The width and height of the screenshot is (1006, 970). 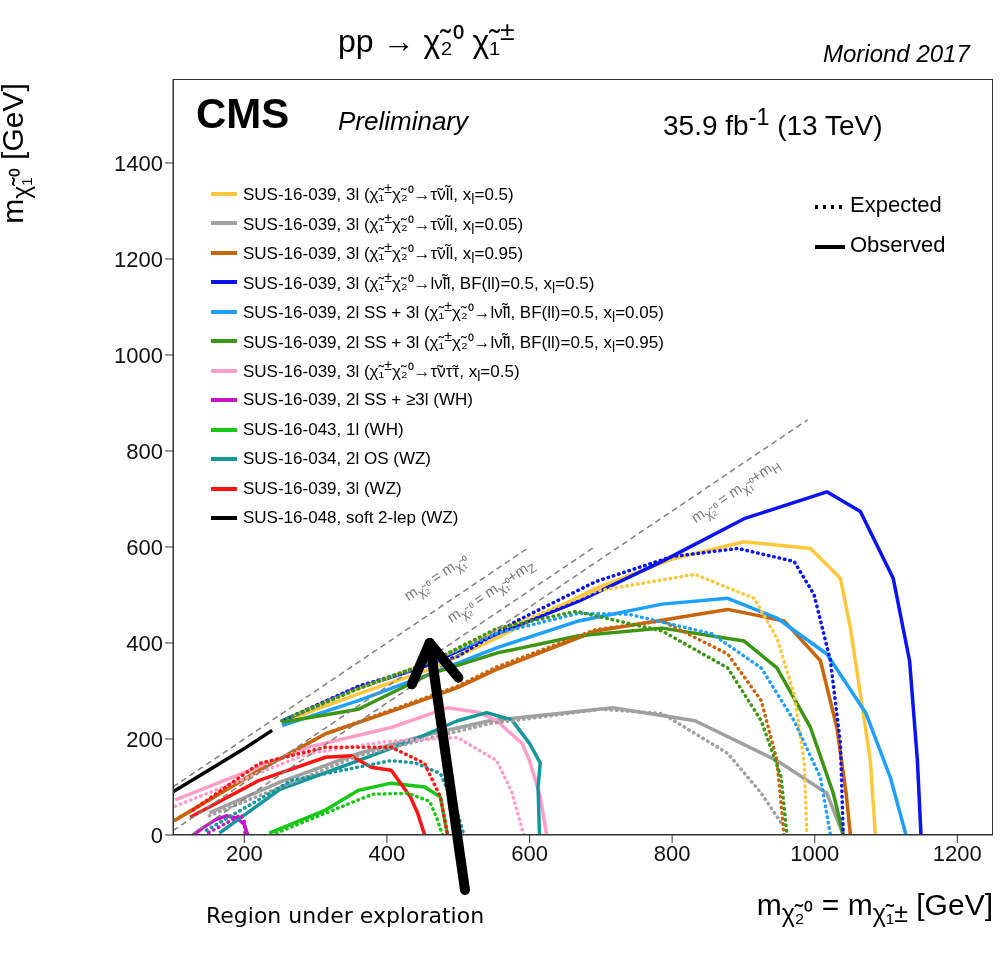 I want to click on legend-label: SUS-16-043, 1l (WH), so click(x=323, y=429).